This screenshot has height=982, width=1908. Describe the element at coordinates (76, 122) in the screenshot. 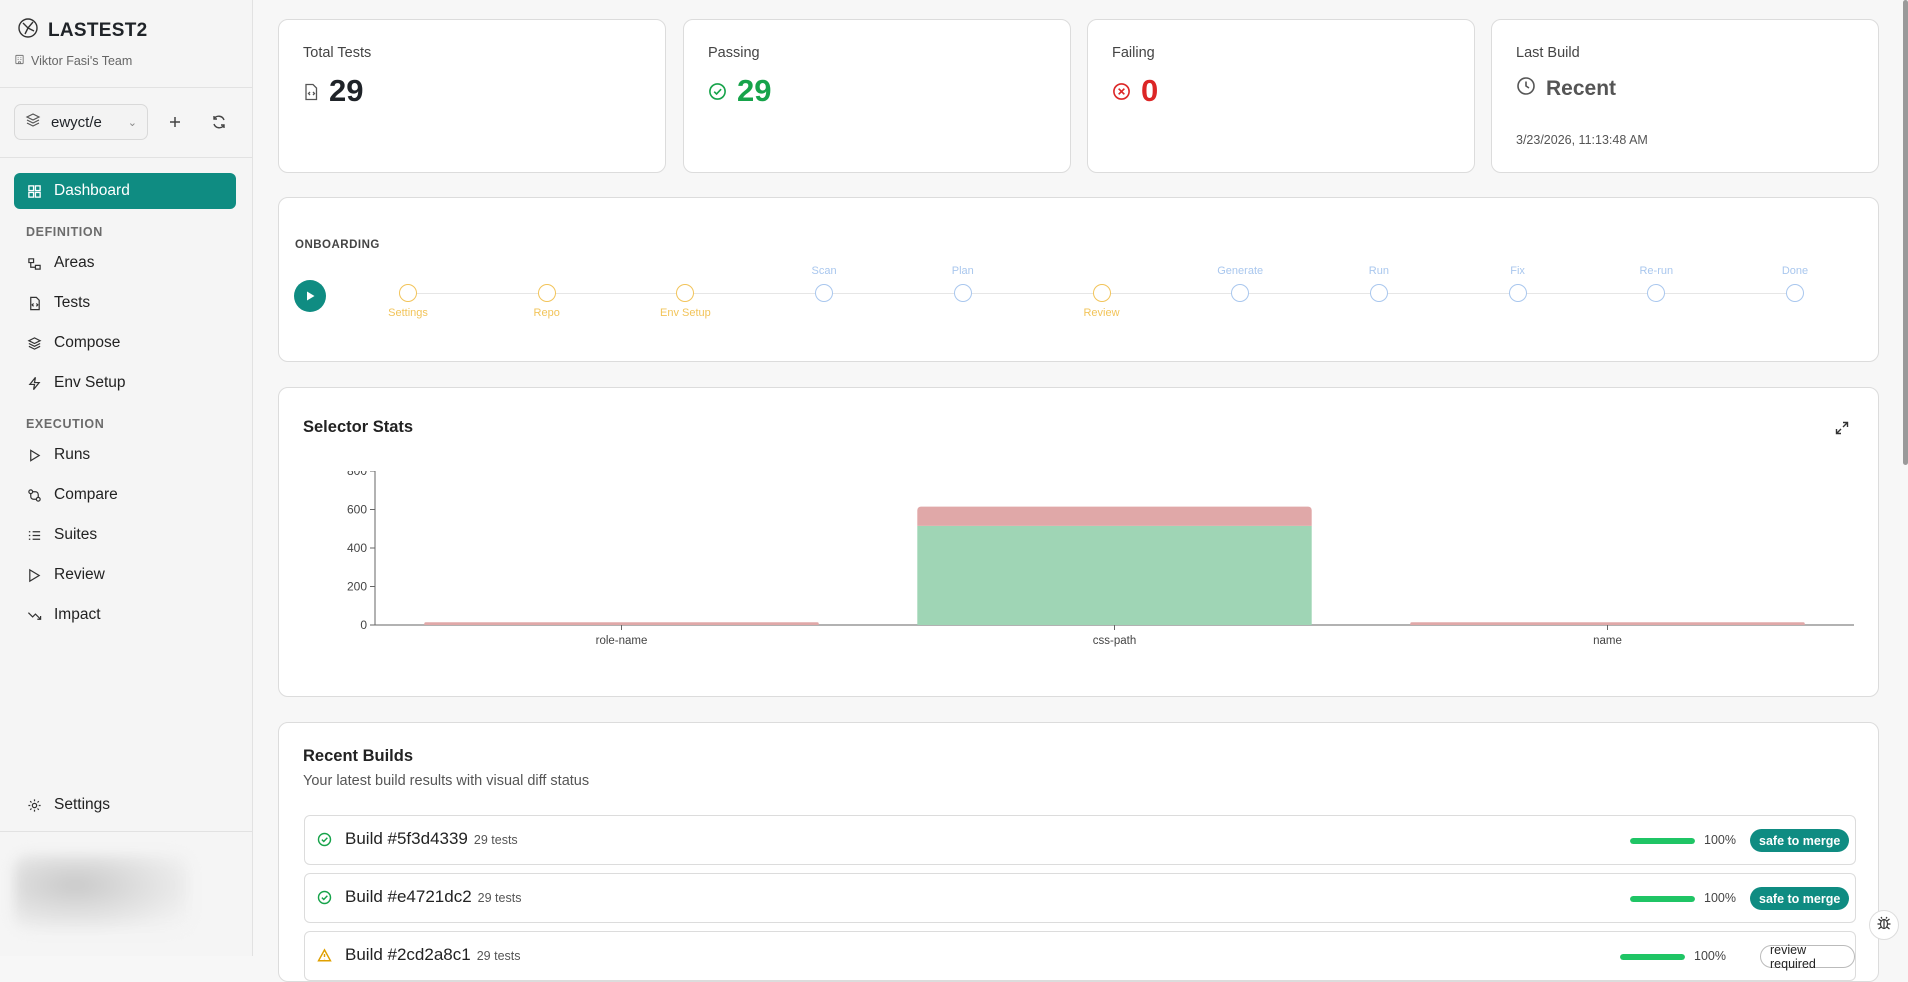

I see `project-select-value: ewyct/e` at that location.